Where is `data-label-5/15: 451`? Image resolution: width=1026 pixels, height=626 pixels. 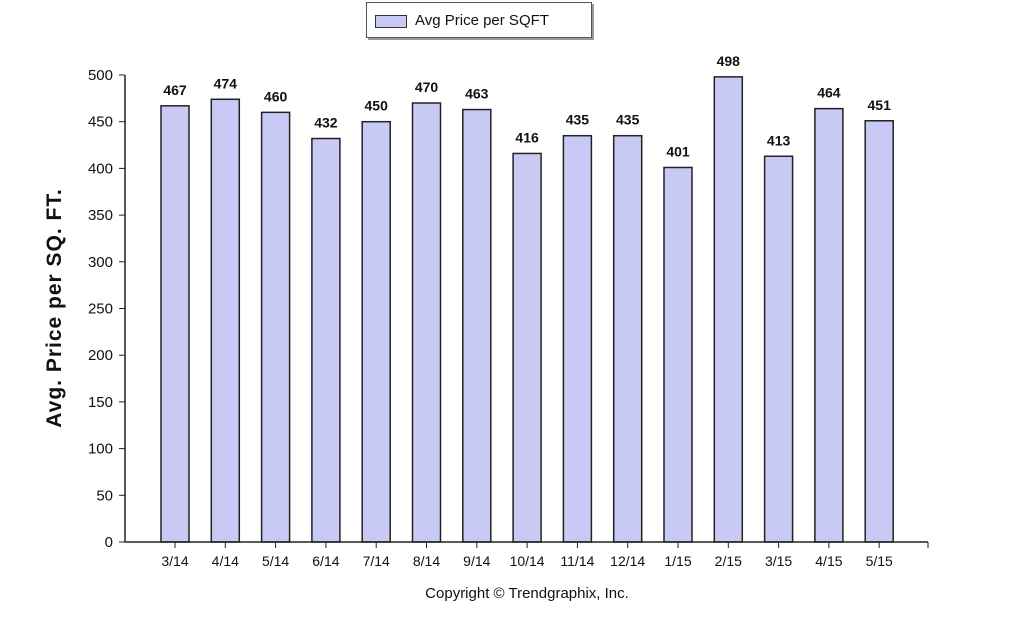 data-label-5/15: 451 is located at coordinates (880, 105).